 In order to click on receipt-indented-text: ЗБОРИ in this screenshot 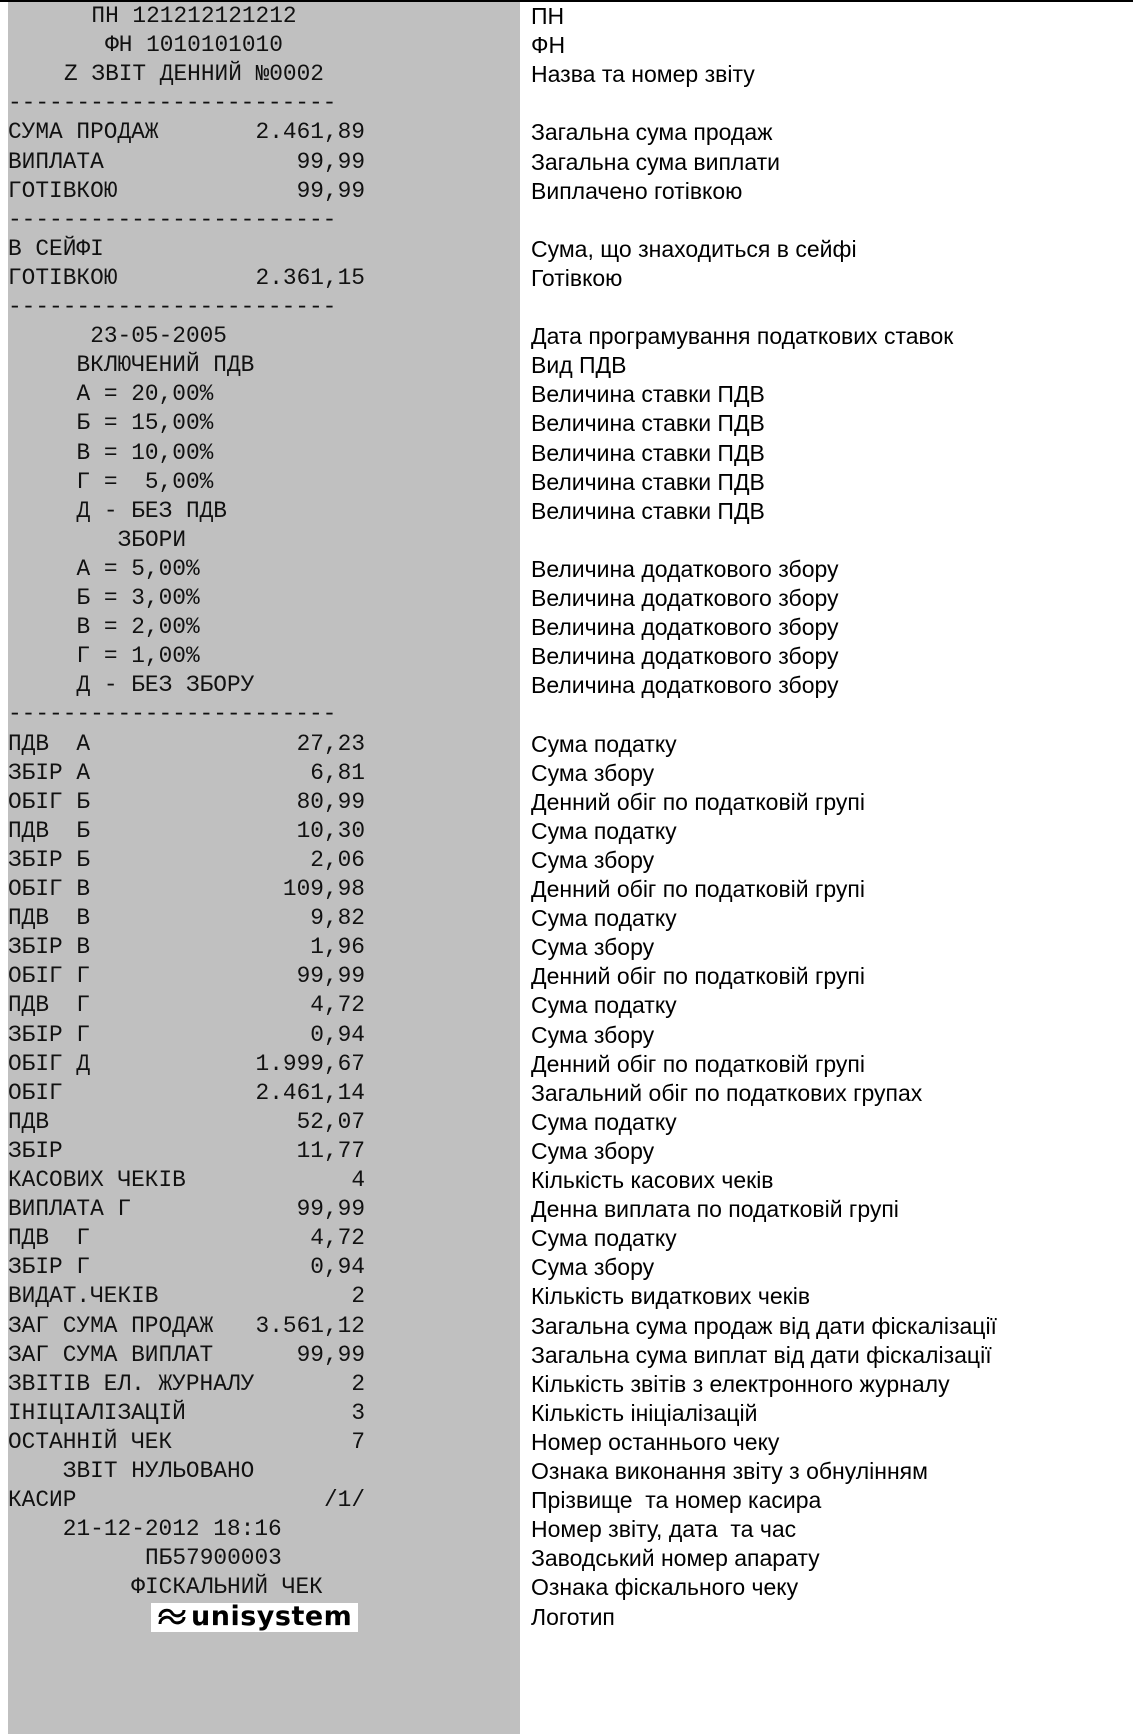, I will do `click(151, 539)`.